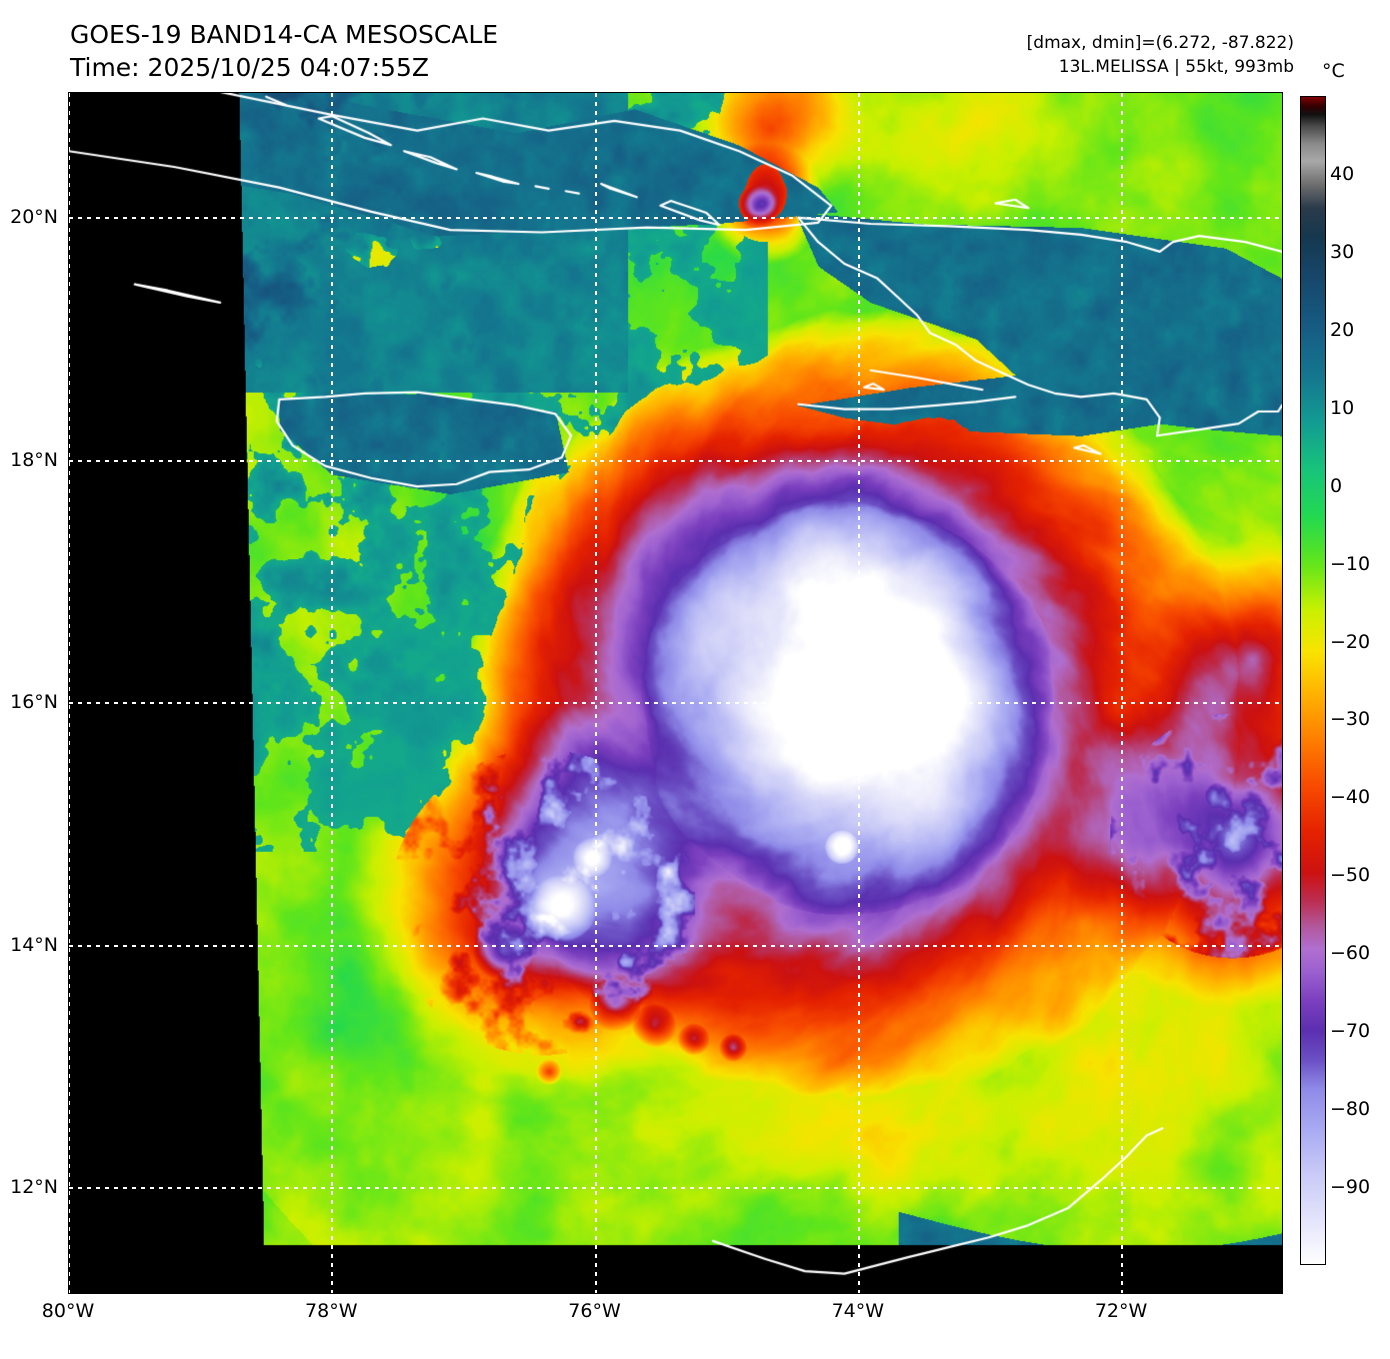 Image resolution: width=1390 pixels, height=1359 pixels. I want to click on colorbar-tick: −70, so click(1350, 1031).